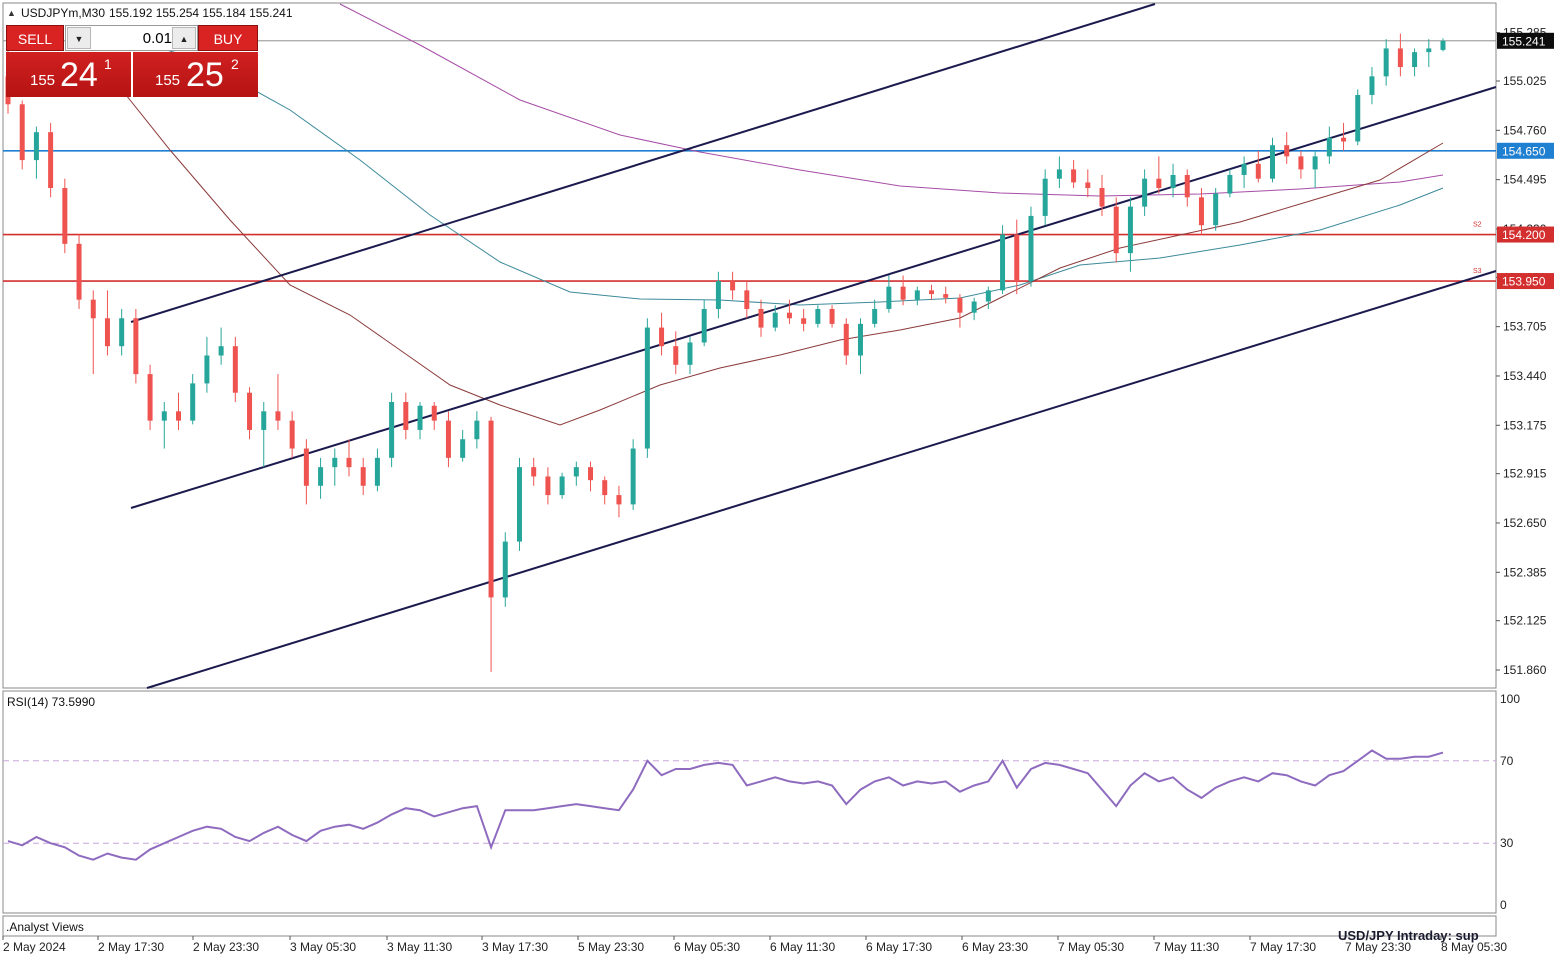 This screenshot has height=960, width=1560. I want to click on x-tick-label: 6 May 11:30, so click(802, 947).